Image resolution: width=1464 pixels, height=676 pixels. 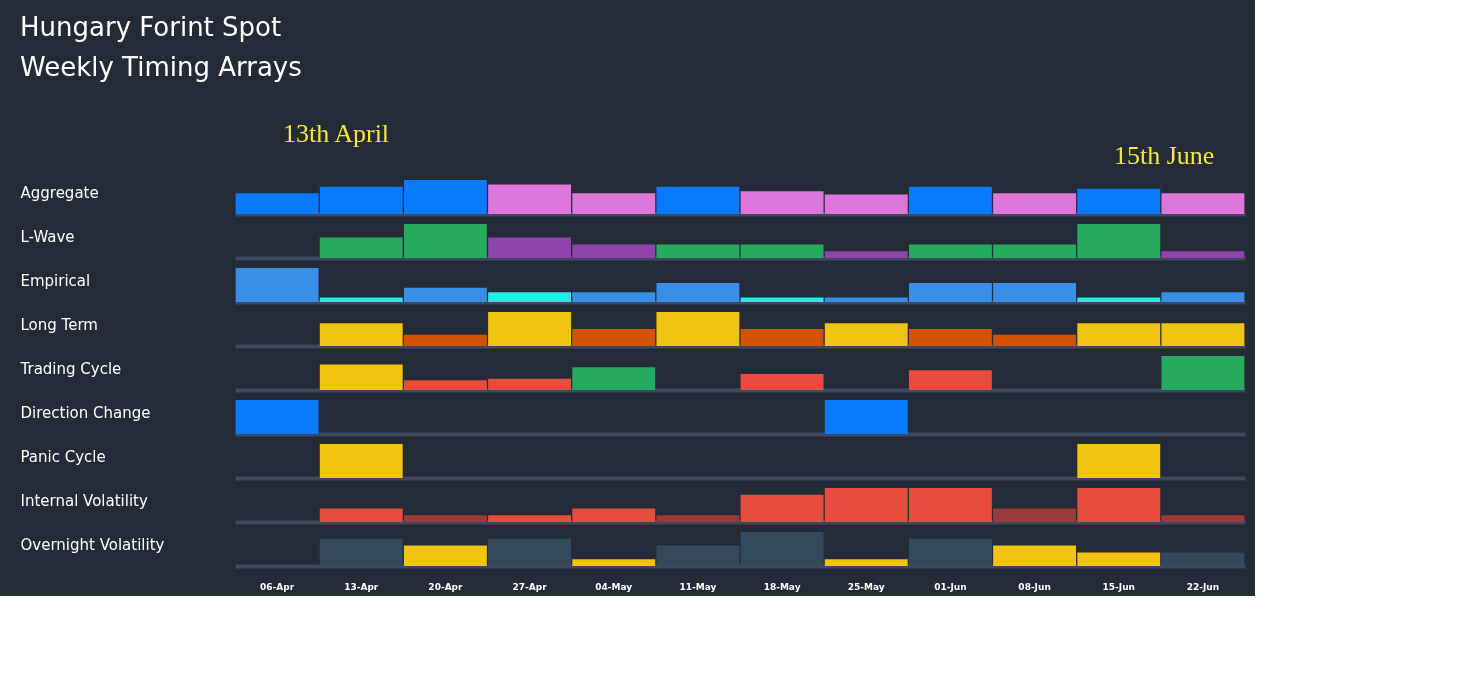 What do you see at coordinates (782, 586) in the screenshot?
I see `x-tick-label: 18-May` at bounding box center [782, 586].